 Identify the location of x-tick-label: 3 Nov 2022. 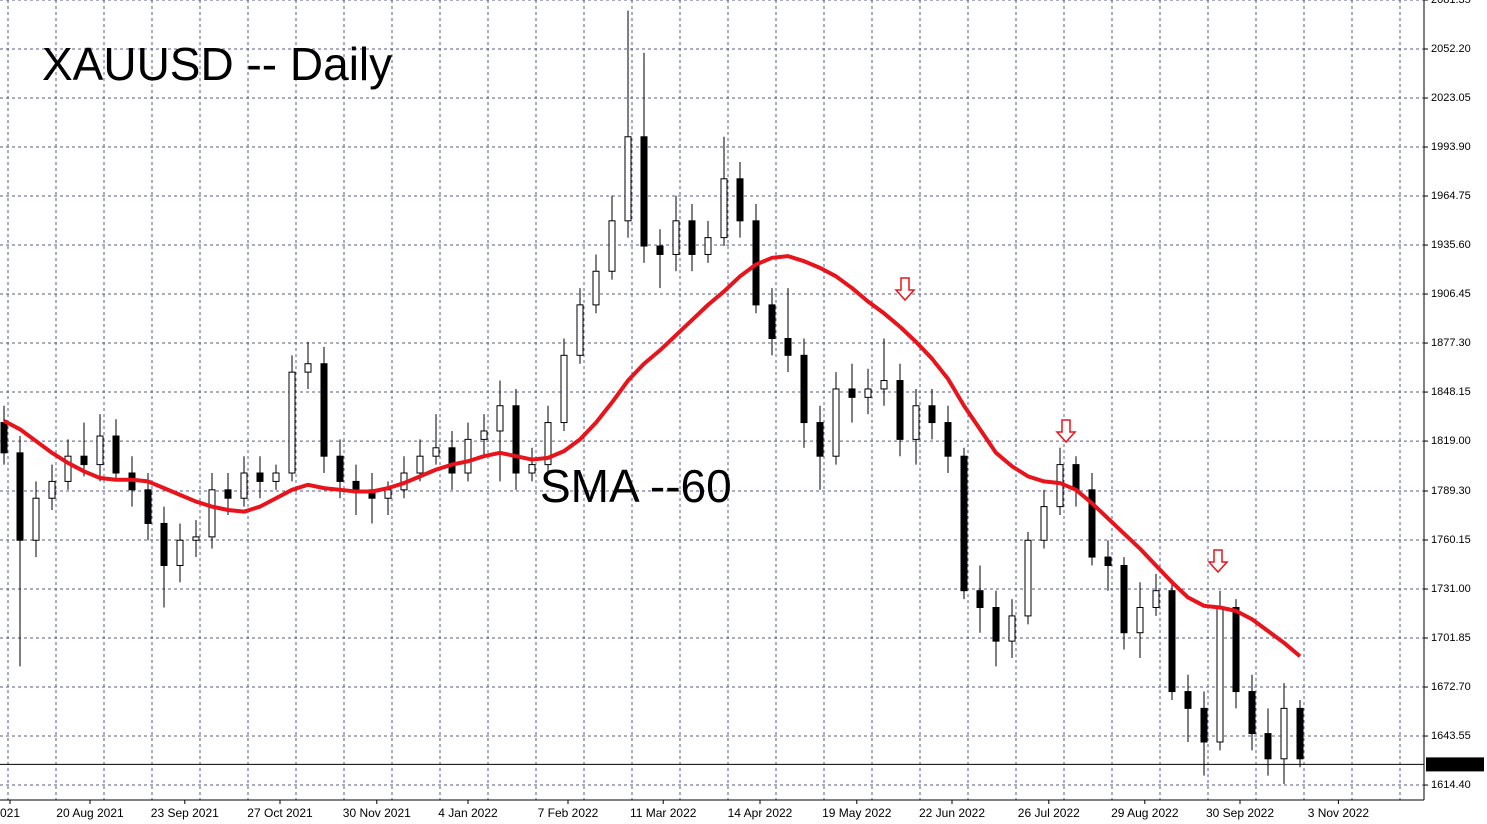
(1339, 813).